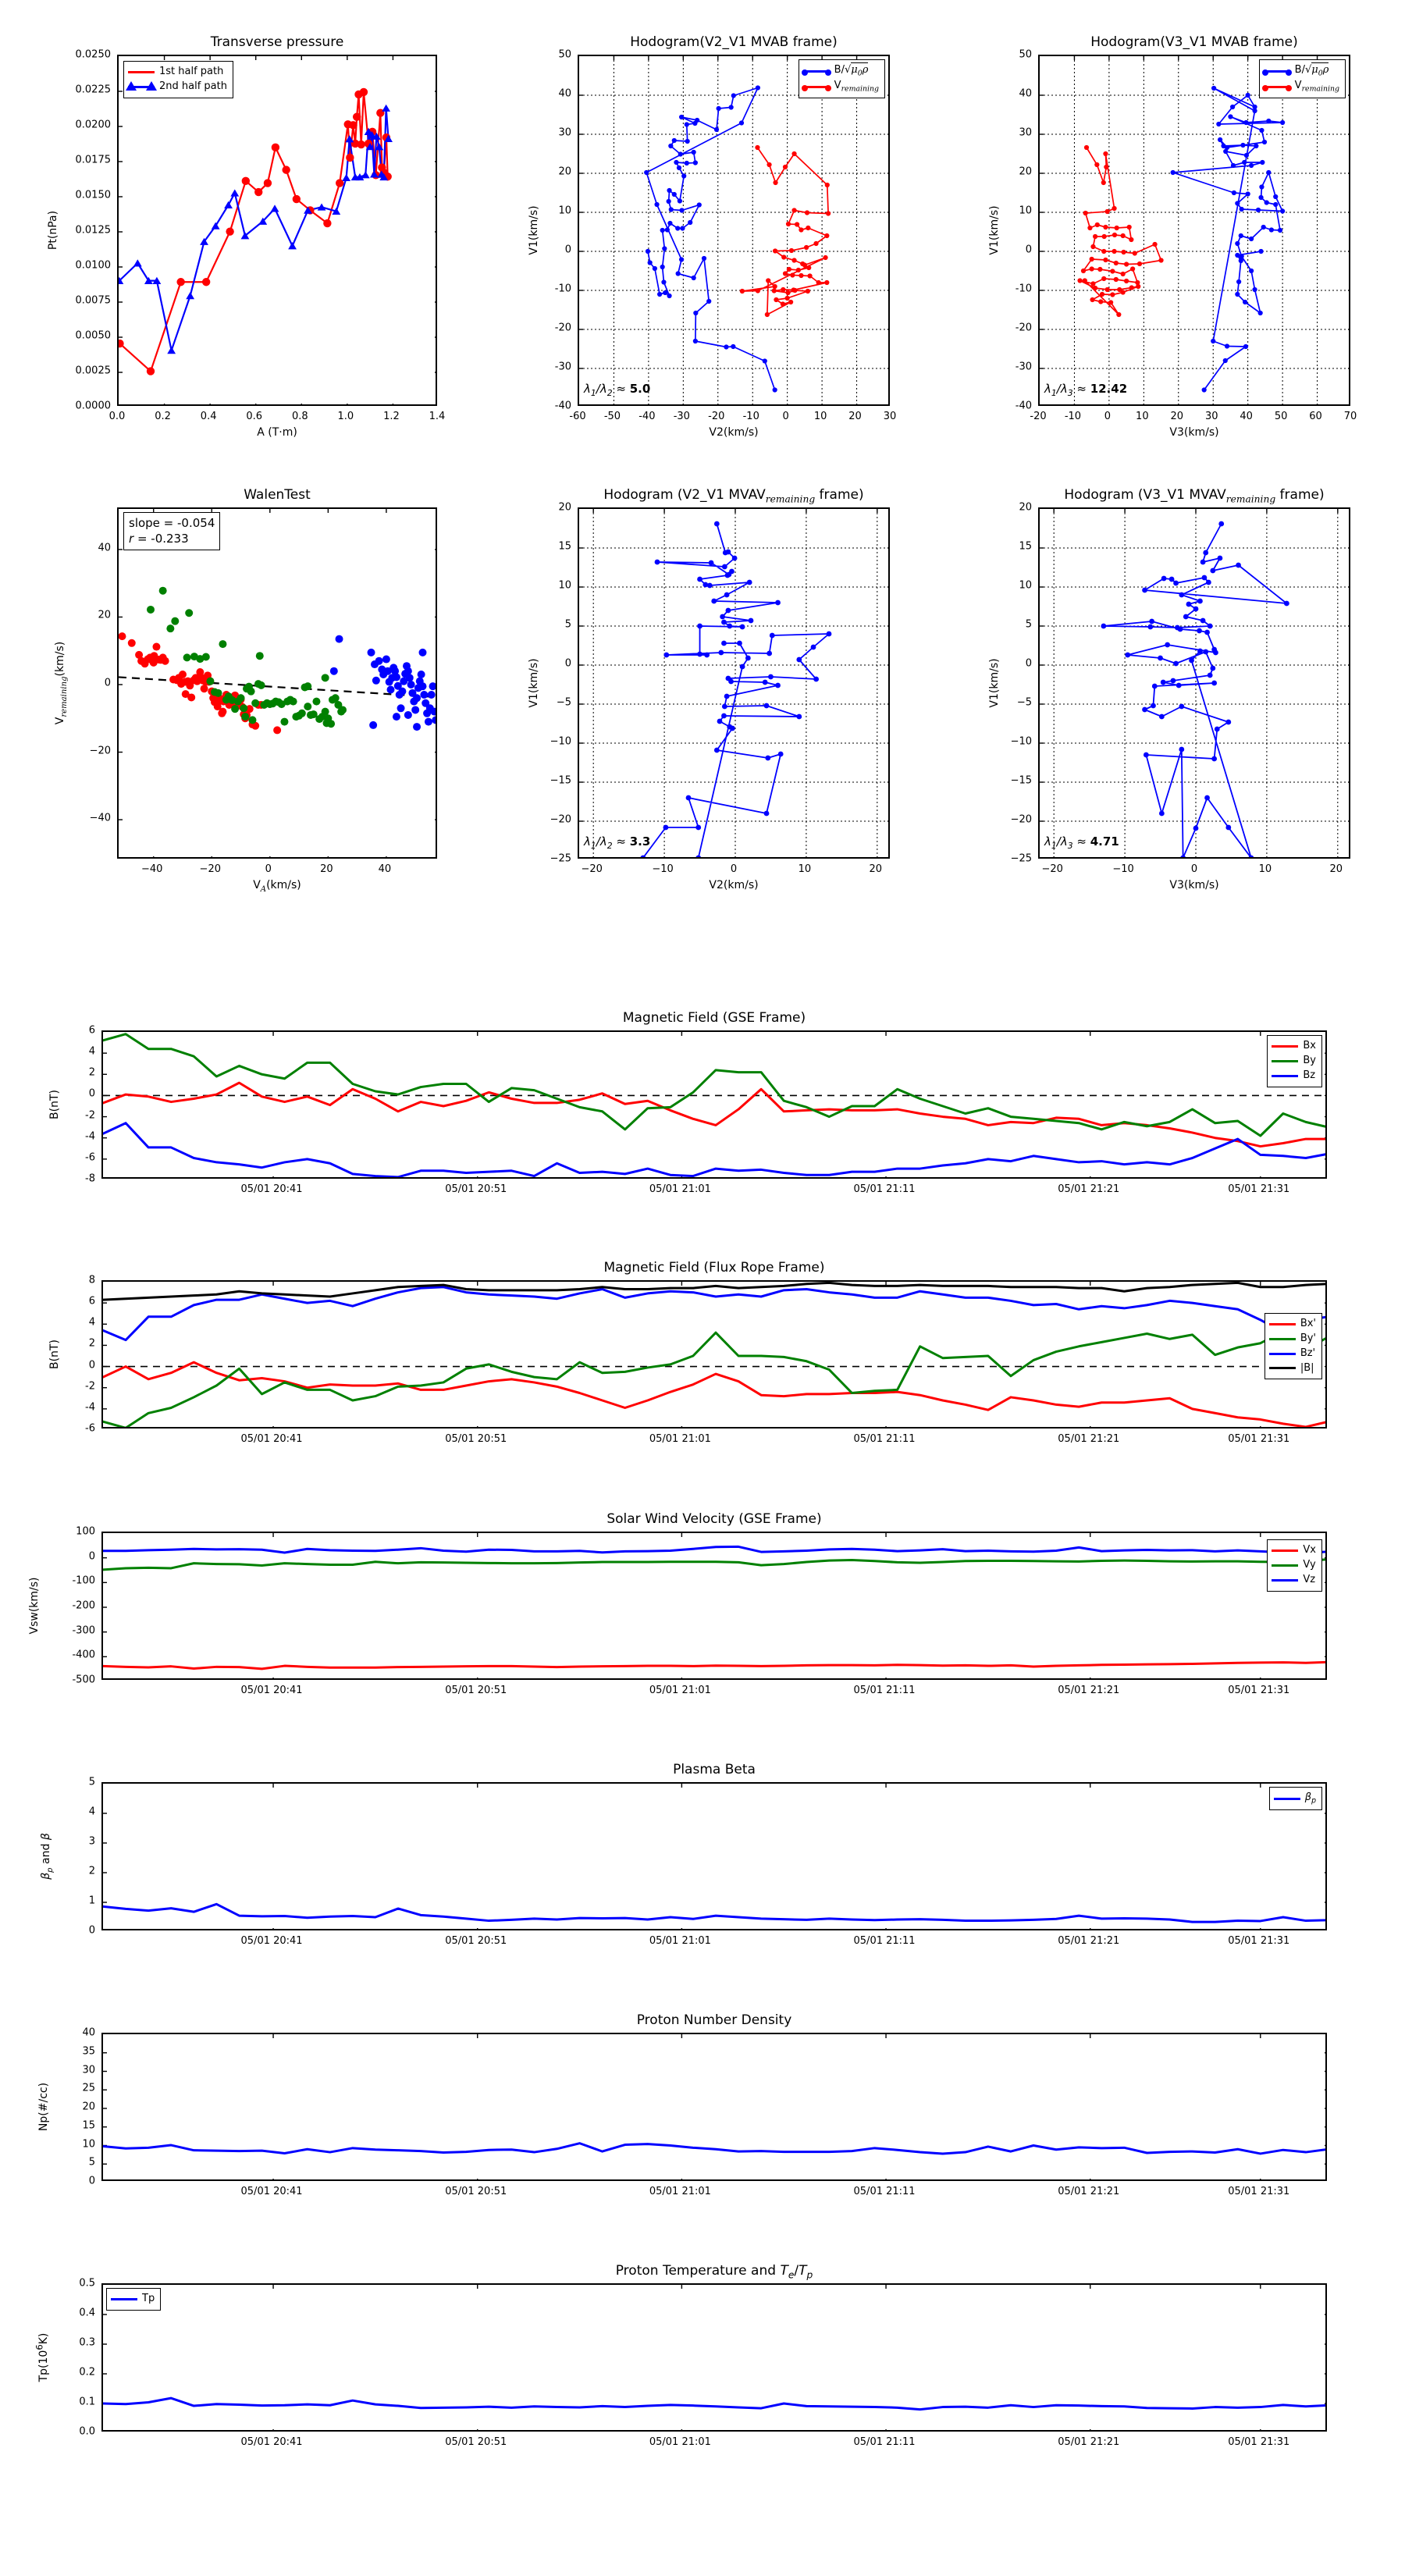  I want to click on transverse-pressure-ytick: 0.0025, so click(94, 371).